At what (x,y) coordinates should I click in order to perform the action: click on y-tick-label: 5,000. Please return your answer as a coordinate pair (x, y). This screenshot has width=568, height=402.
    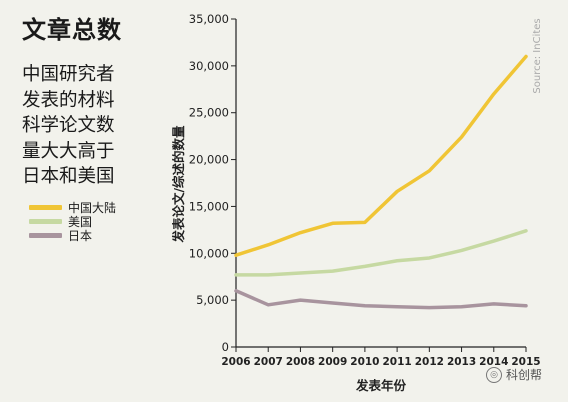
    Looking at the image, I should click on (212, 300).